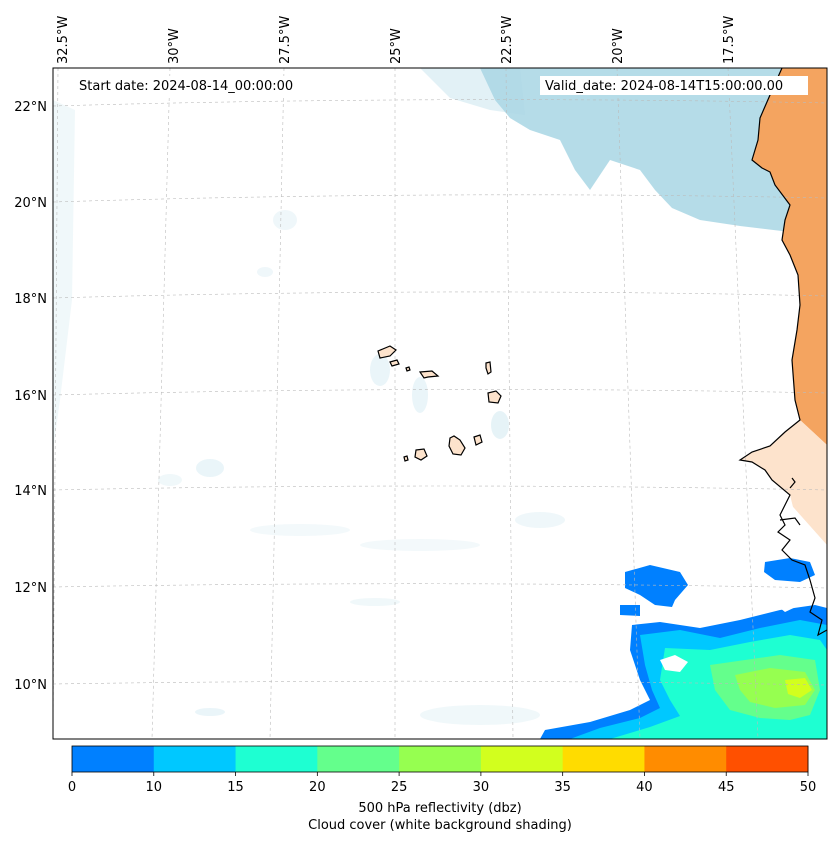 The image size is (837, 843). What do you see at coordinates (783, 482) in the screenshot?
I see `land-senegal` at bounding box center [783, 482].